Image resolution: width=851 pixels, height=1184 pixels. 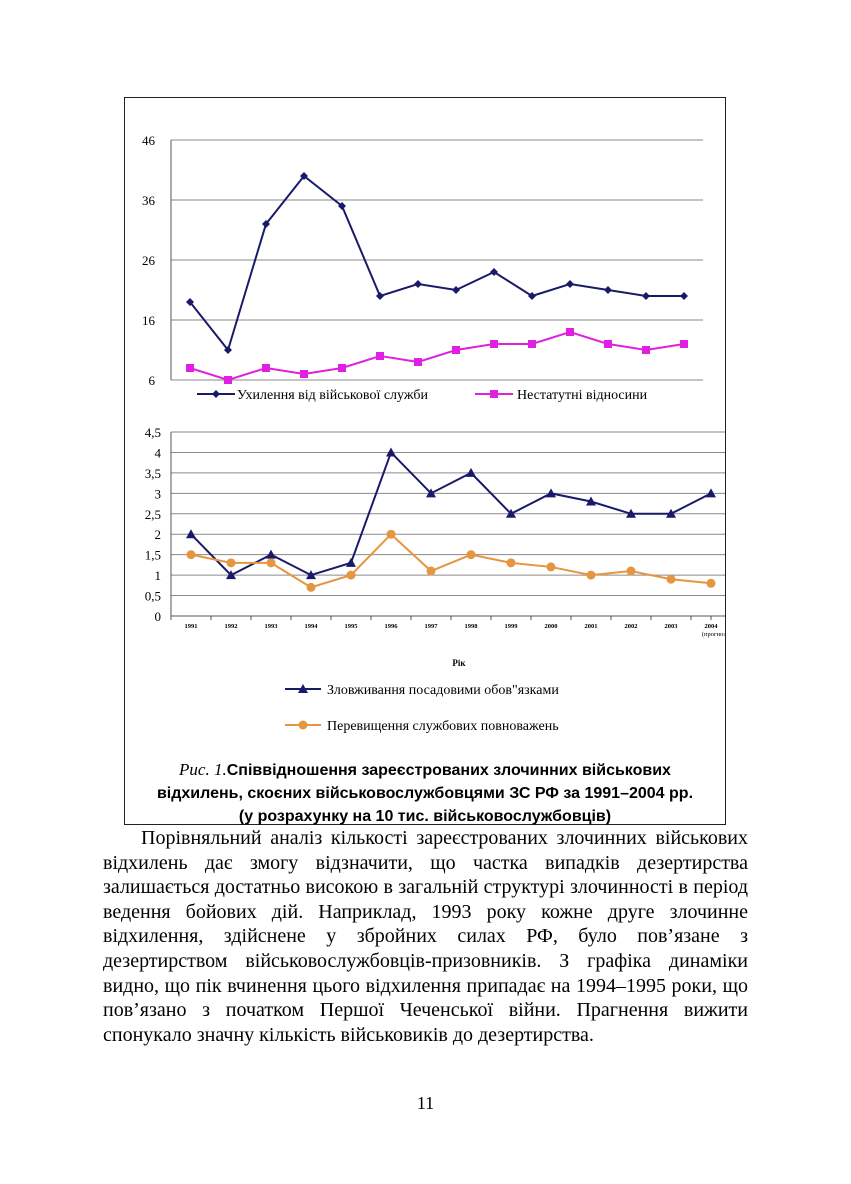 What do you see at coordinates (158, 616) in the screenshot?
I see `y-tick-label: 0` at bounding box center [158, 616].